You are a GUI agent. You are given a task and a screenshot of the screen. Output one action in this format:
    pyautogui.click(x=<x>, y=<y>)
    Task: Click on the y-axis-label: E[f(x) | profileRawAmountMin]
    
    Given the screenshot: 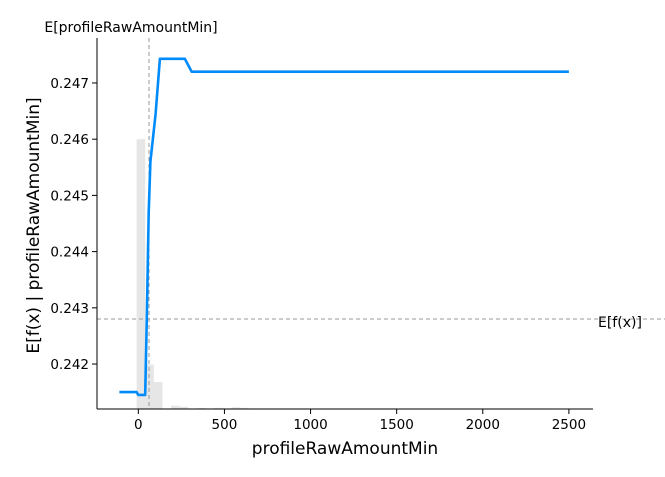 What is the action you would take?
    pyautogui.click(x=34, y=225)
    